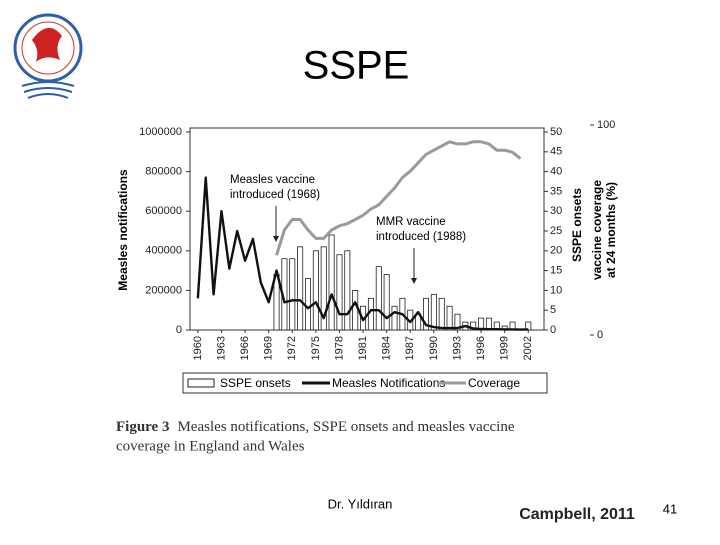 The height and width of the screenshot is (545, 720). What do you see at coordinates (356, 66) in the screenshot?
I see `slide-title: SSPE` at bounding box center [356, 66].